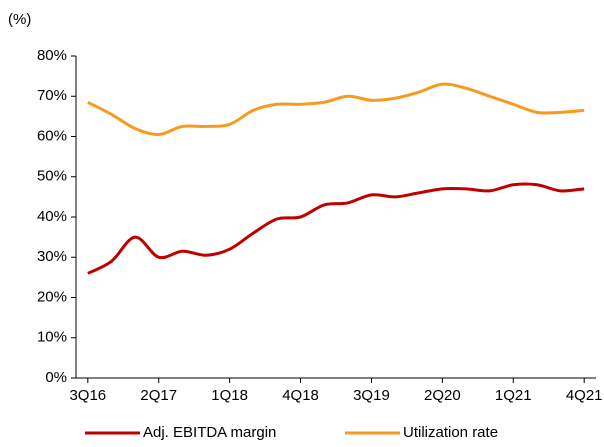  What do you see at coordinates (300, 395) in the screenshot?
I see `x-tick-label: 4Q18` at bounding box center [300, 395].